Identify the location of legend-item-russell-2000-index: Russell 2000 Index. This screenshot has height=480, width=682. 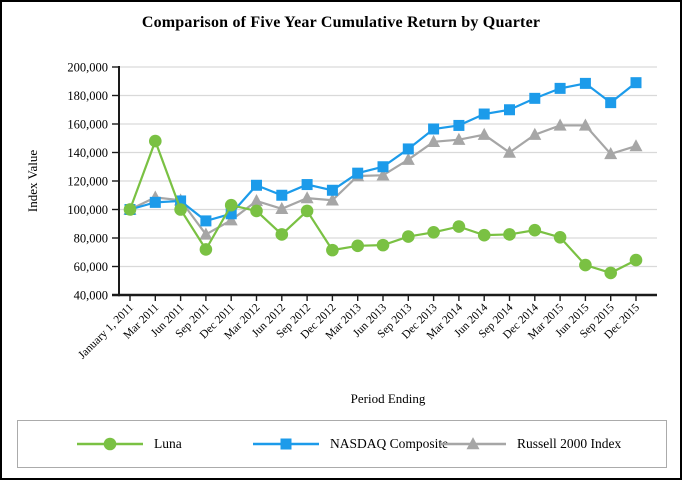
(529, 444).